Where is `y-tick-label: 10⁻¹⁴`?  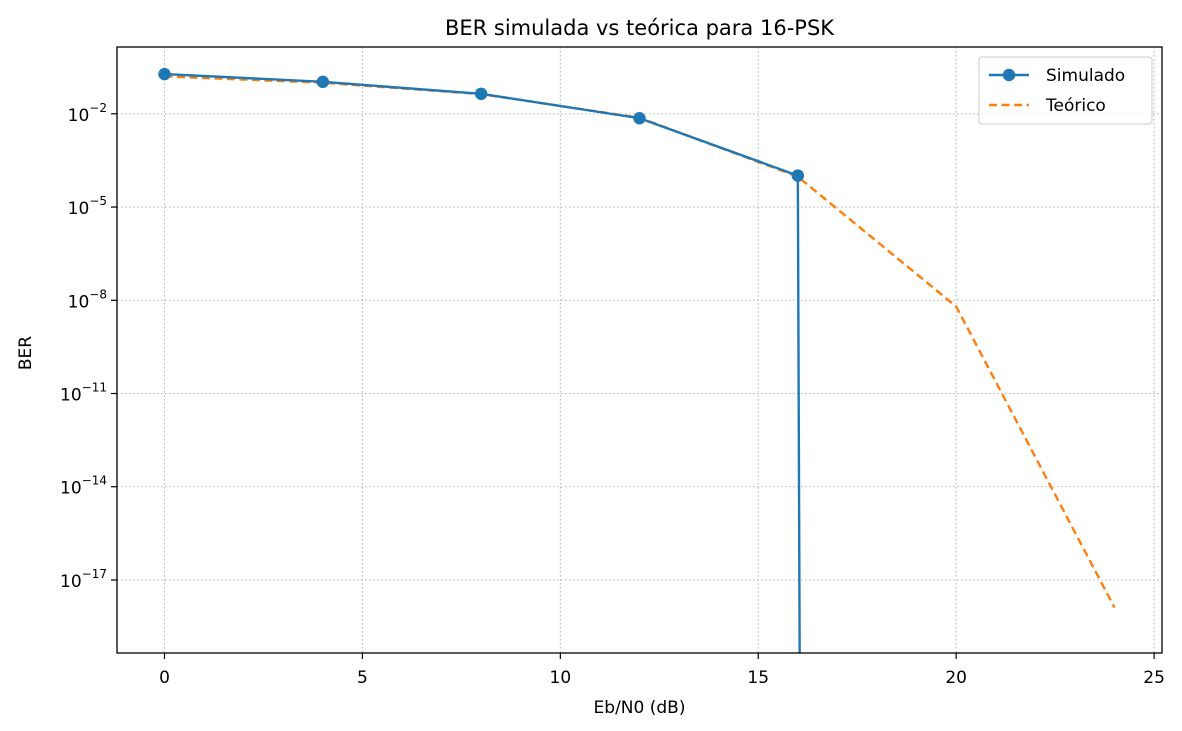
y-tick-label: 10⁻¹⁴ is located at coordinates (83, 486).